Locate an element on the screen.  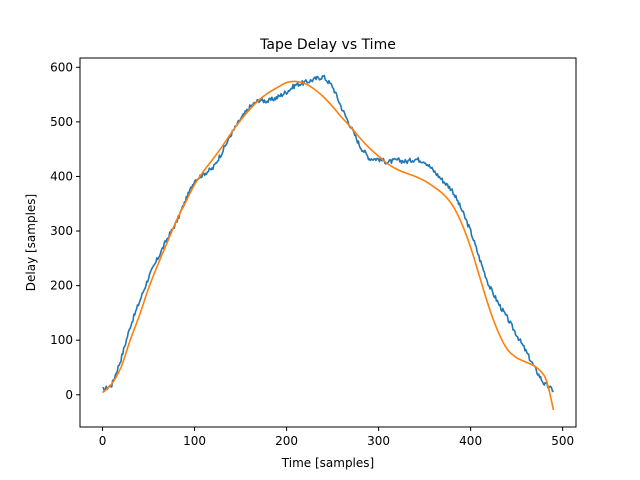
y-tick-label: 300 is located at coordinates (61, 231).